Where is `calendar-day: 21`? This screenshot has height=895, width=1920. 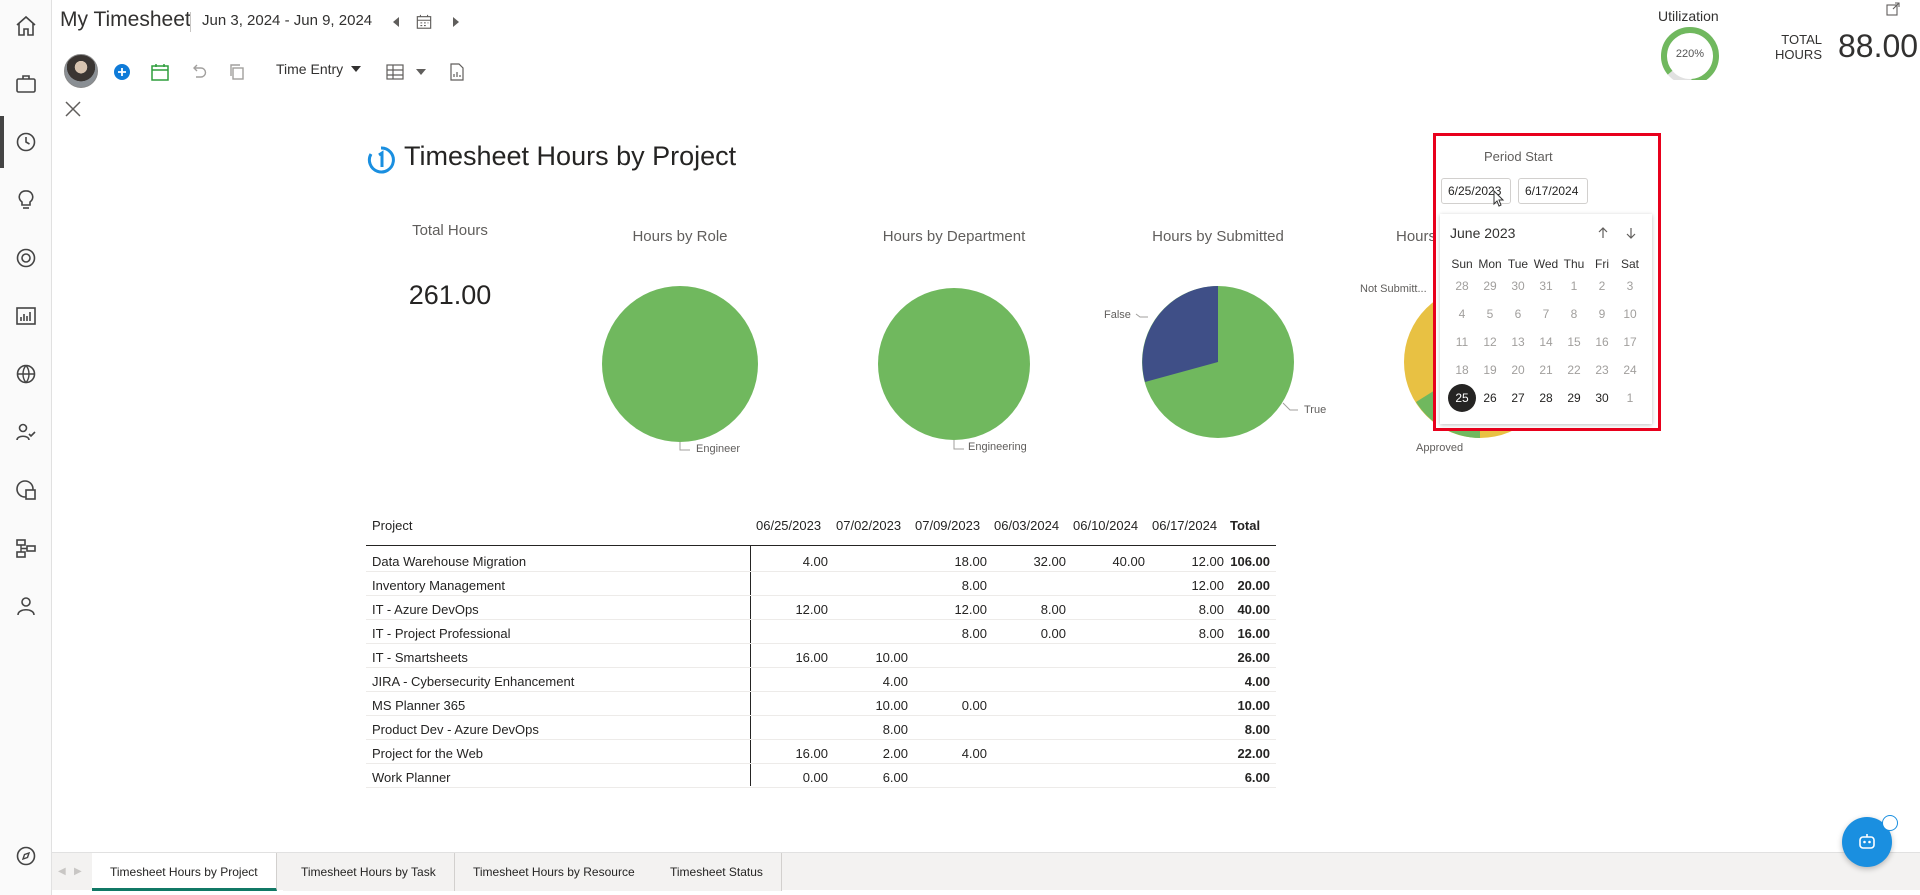
calendar-day: 21 is located at coordinates (1546, 370).